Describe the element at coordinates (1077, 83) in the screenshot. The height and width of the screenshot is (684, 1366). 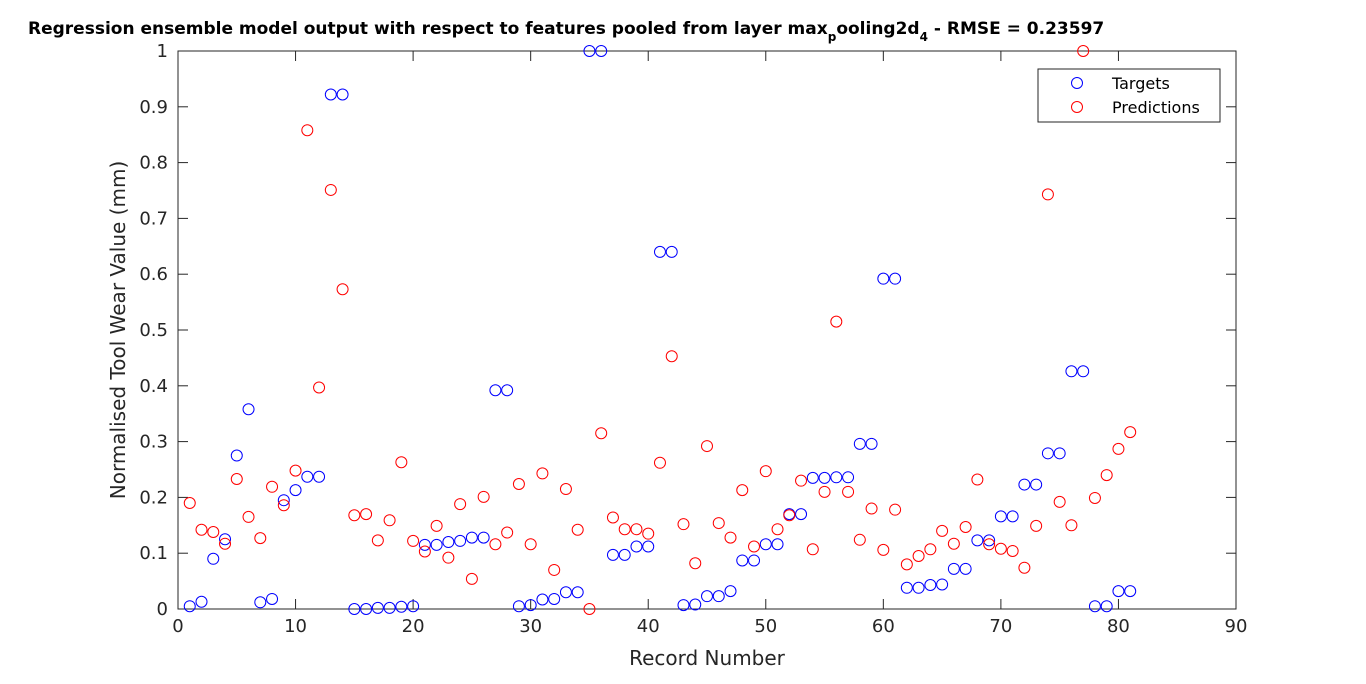
I see `legend-marker-targets` at that location.